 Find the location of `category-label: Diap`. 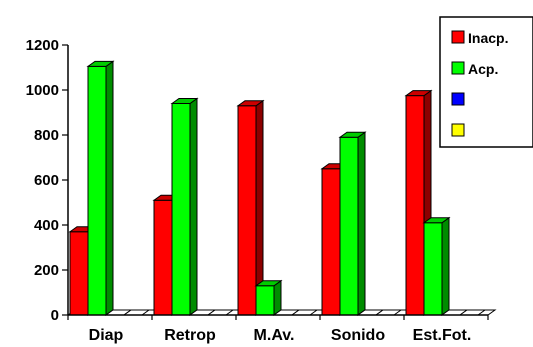

category-label: Diap is located at coordinates (106, 335).